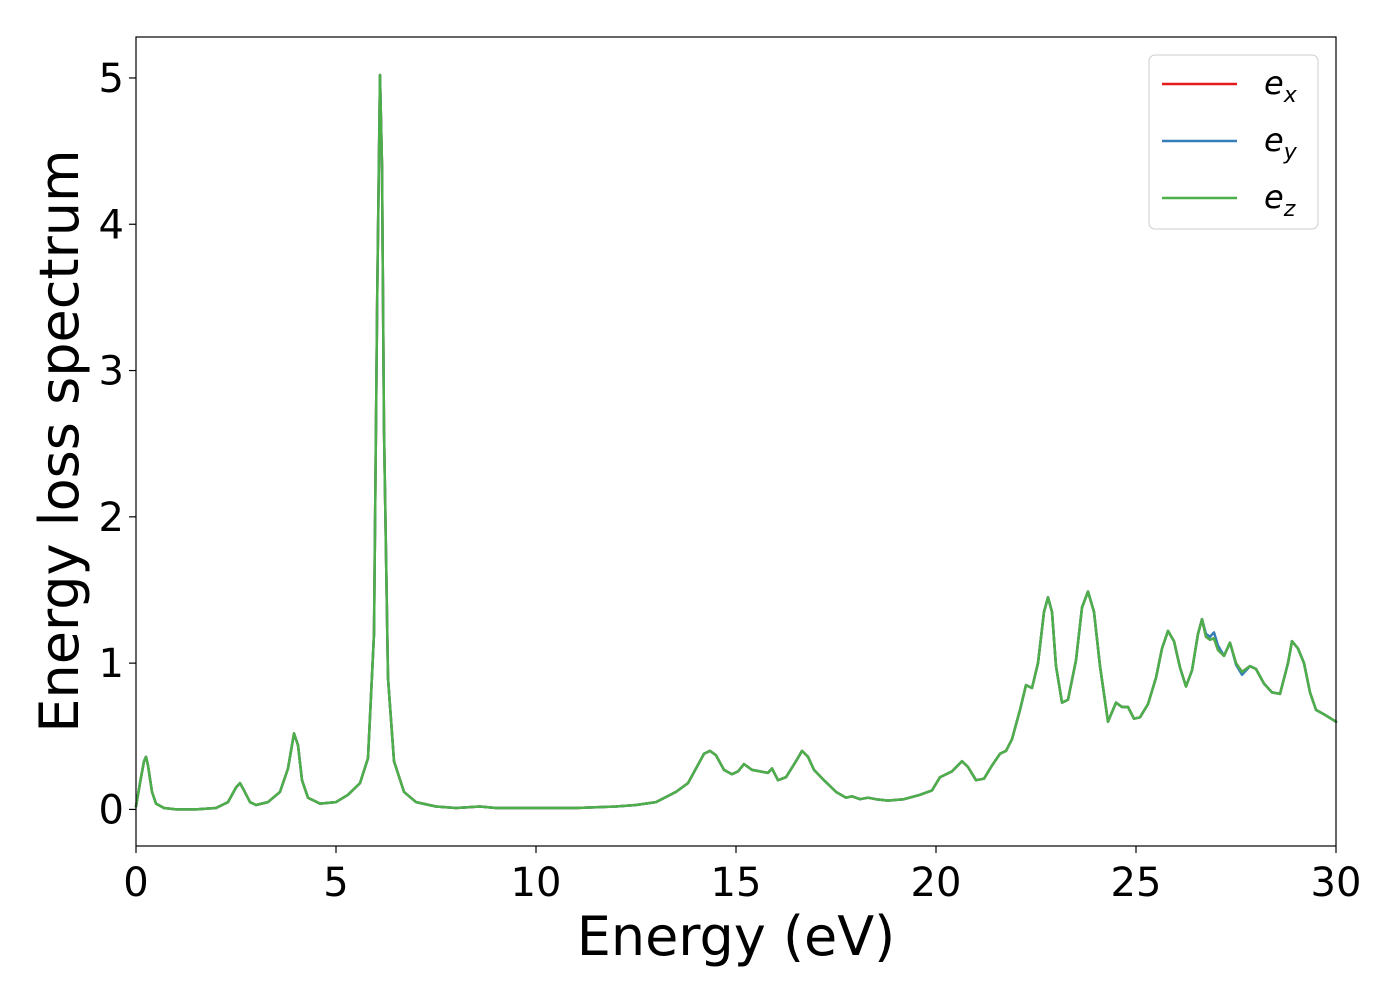  I want to click on legend-label-ex: ex, so click(1281, 86).